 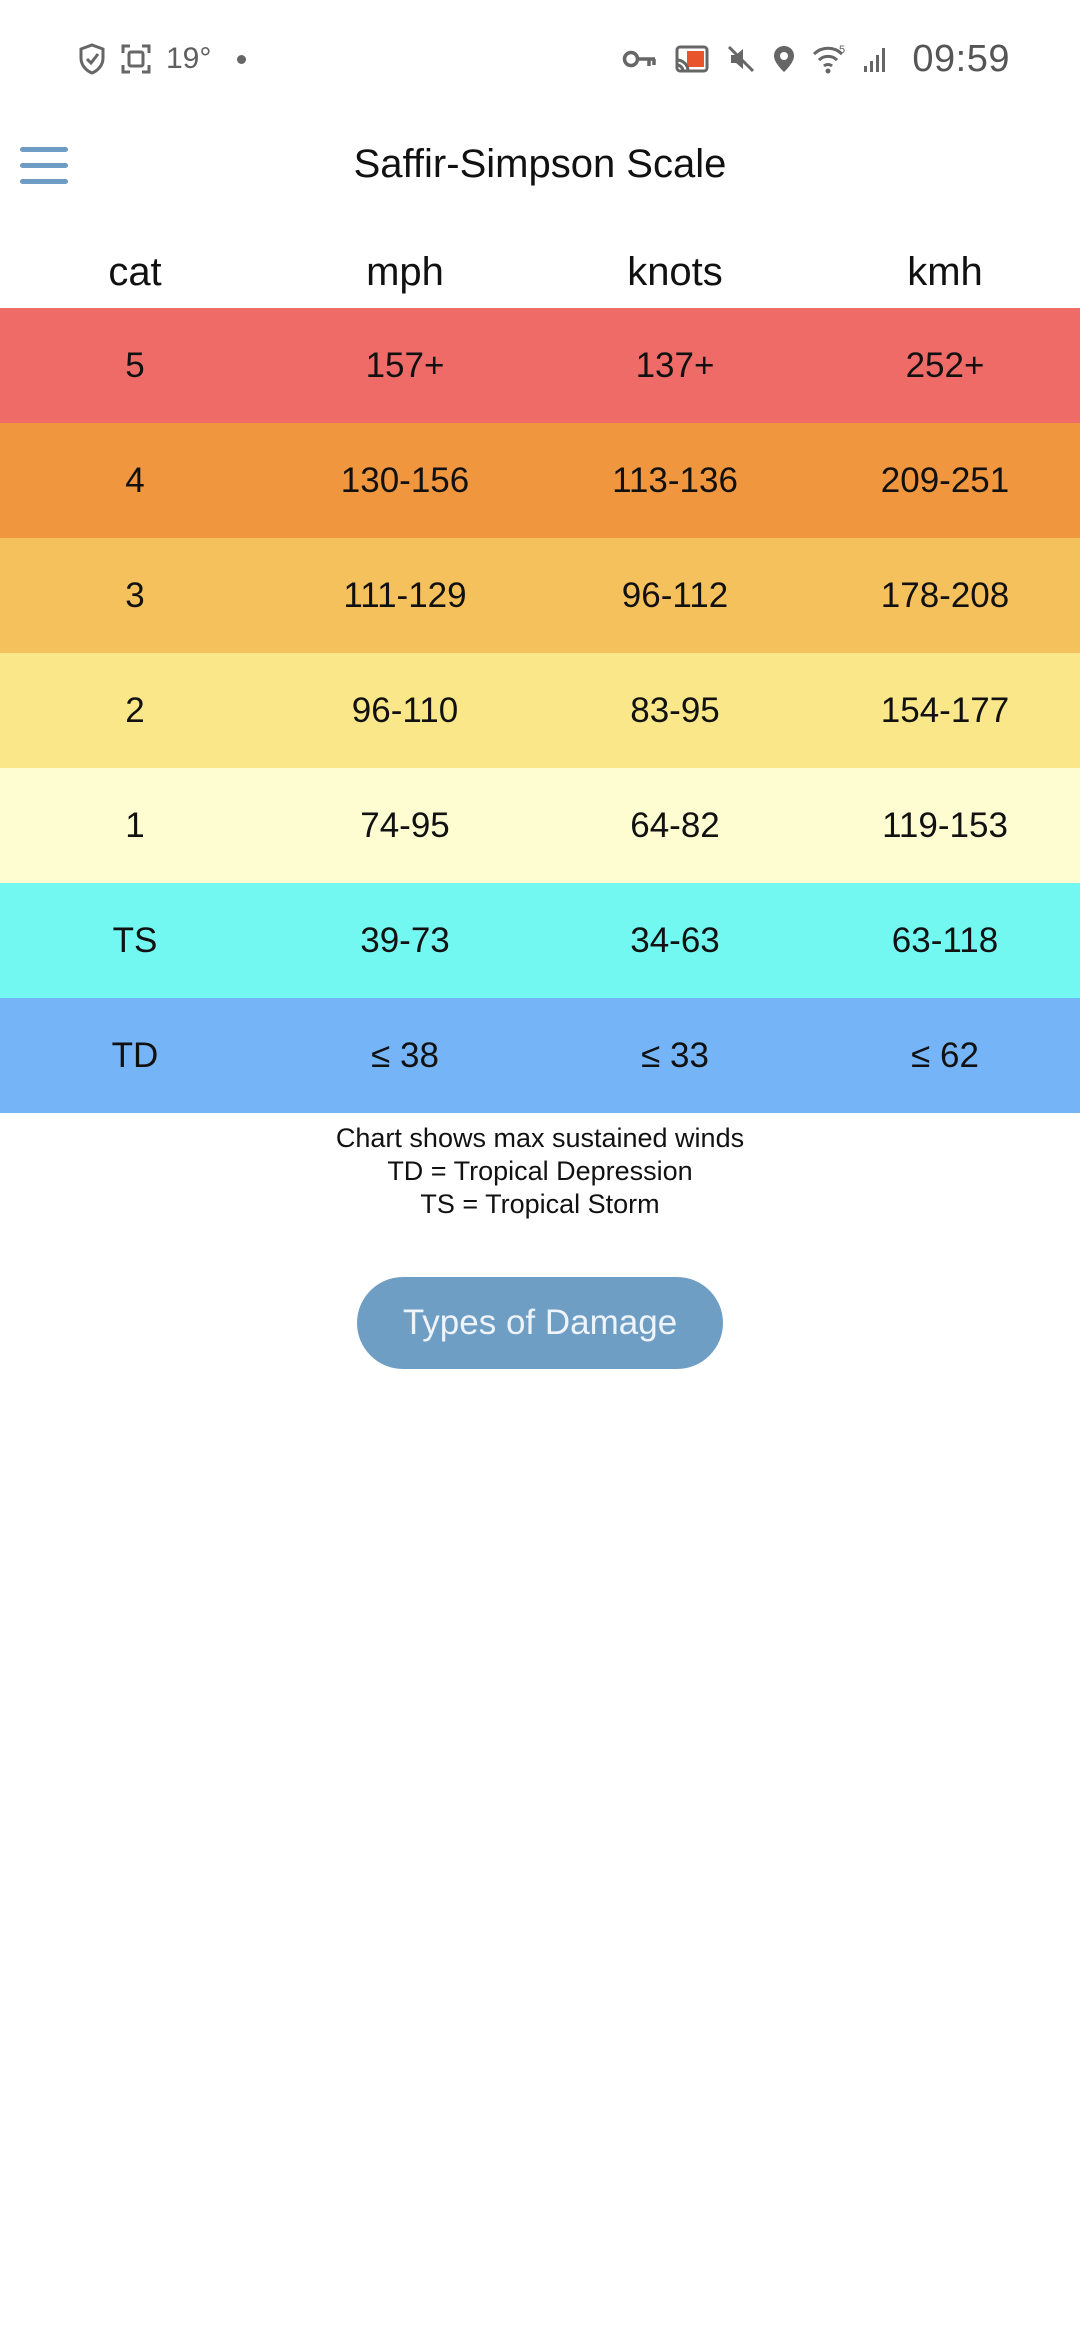 I want to click on app-bar: Saffir-Simpson Scale, so click(x=540, y=175).